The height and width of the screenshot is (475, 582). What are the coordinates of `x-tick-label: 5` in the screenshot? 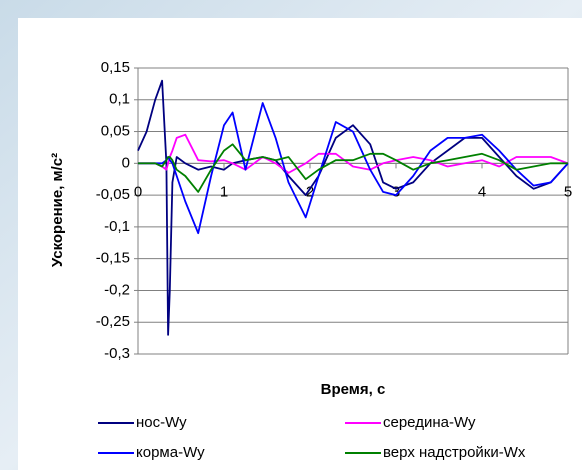 It's located at (568, 191).